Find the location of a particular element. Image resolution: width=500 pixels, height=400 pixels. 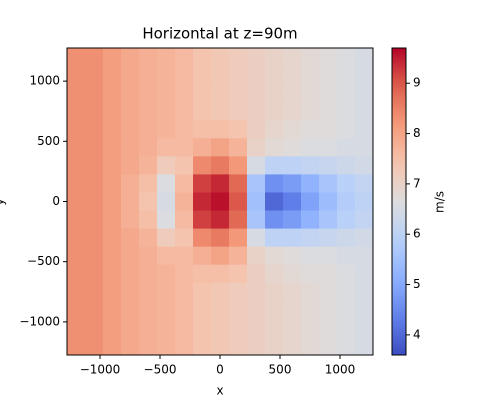

colorbar-tick-label: 6 is located at coordinates (417, 234).